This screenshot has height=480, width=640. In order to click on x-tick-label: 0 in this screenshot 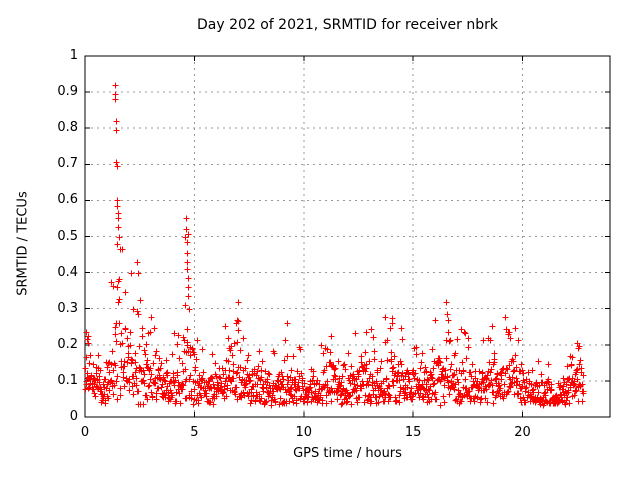, I will do `click(85, 432)`.